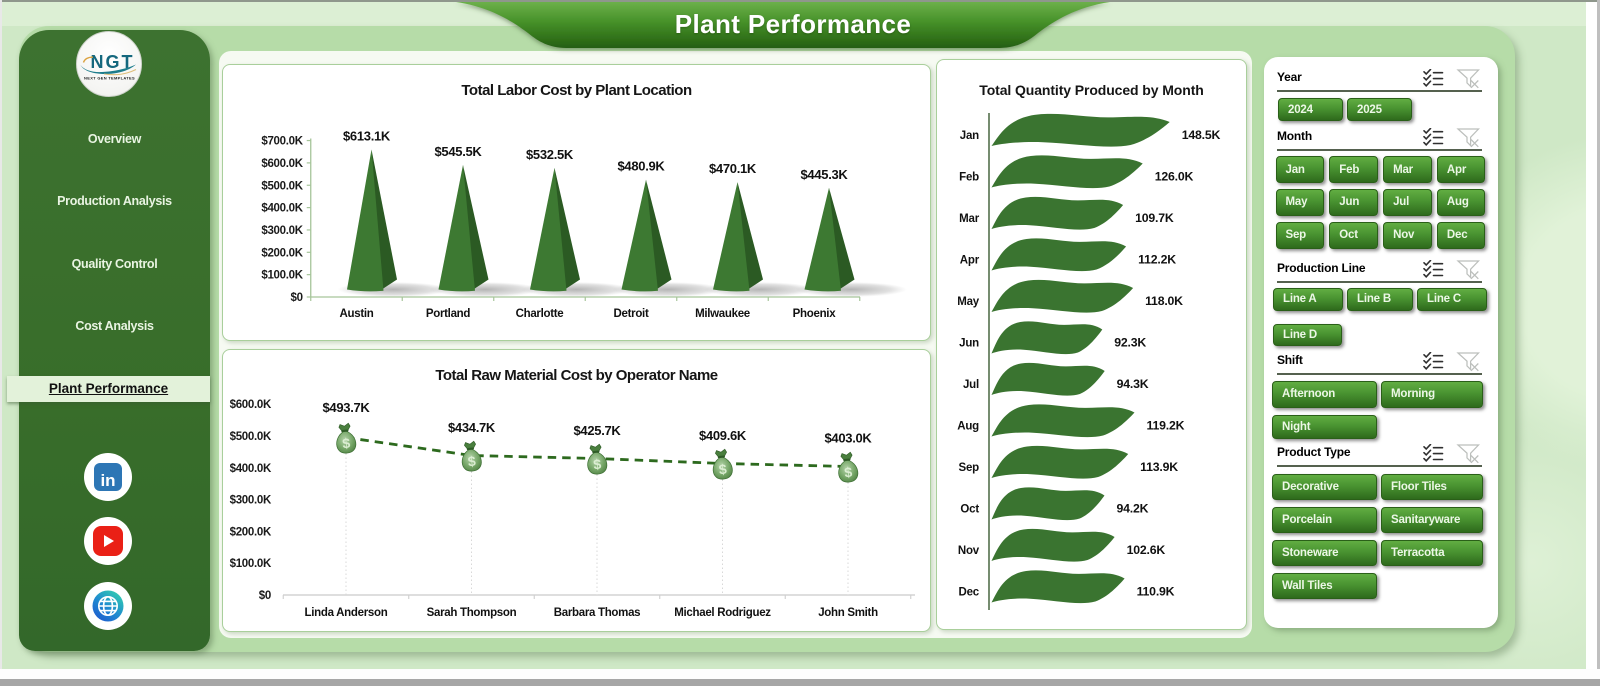  What do you see at coordinates (641, 166) in the screenshot?
I see `svg-text: $480.9K` at bounding box center [641, 166].